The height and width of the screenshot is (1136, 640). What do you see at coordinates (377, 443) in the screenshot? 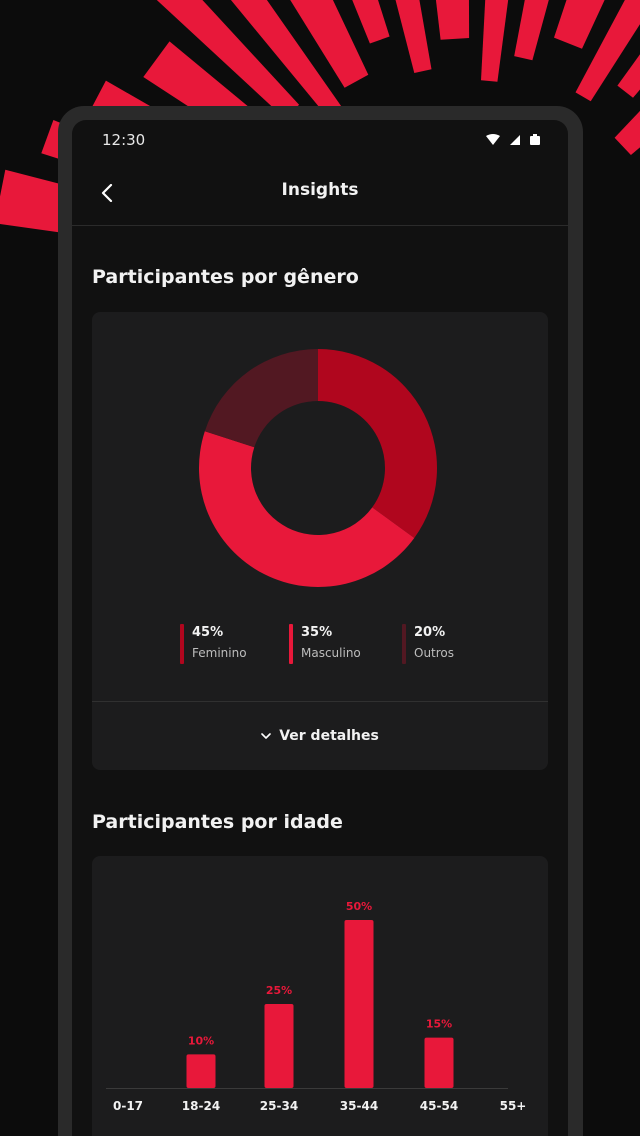
I see `donut-slice-masculino` at bounding box center [377, 443].